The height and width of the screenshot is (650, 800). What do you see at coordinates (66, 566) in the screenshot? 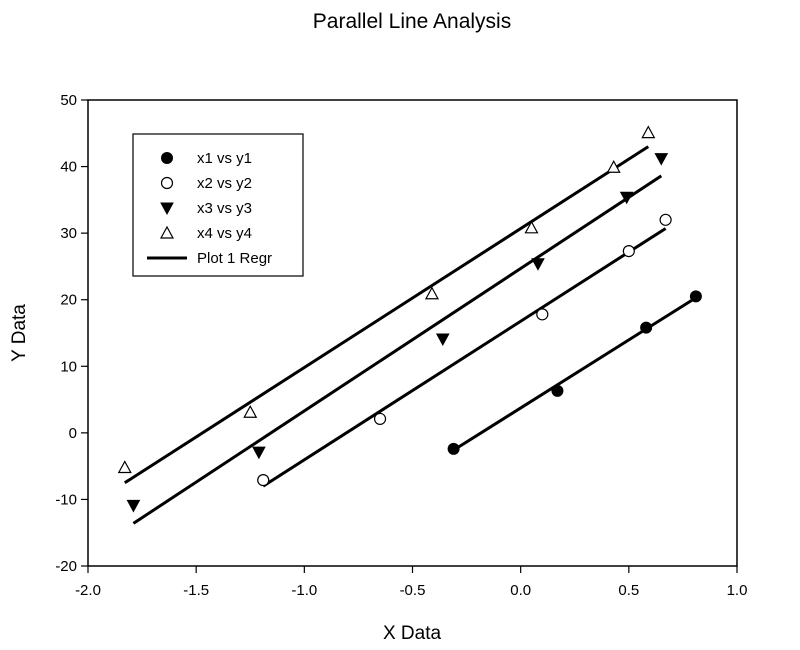
I see `y-tick-label: -20` at bounding box center [66, 566].